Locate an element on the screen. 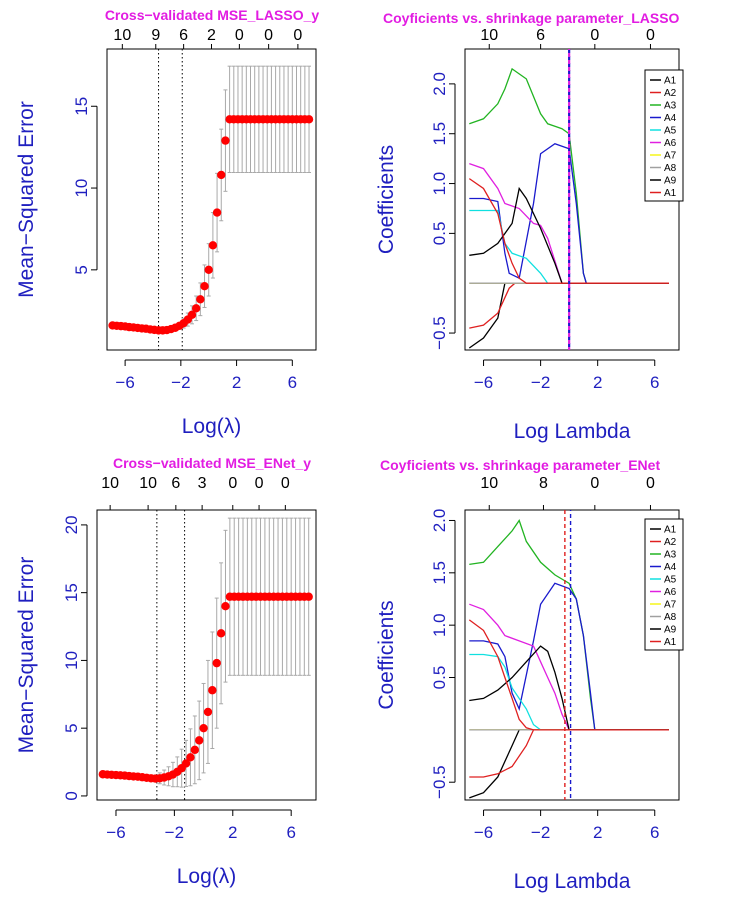 The image size is (731, 899). coef-line-a6 is located at coordinates (569, 667).